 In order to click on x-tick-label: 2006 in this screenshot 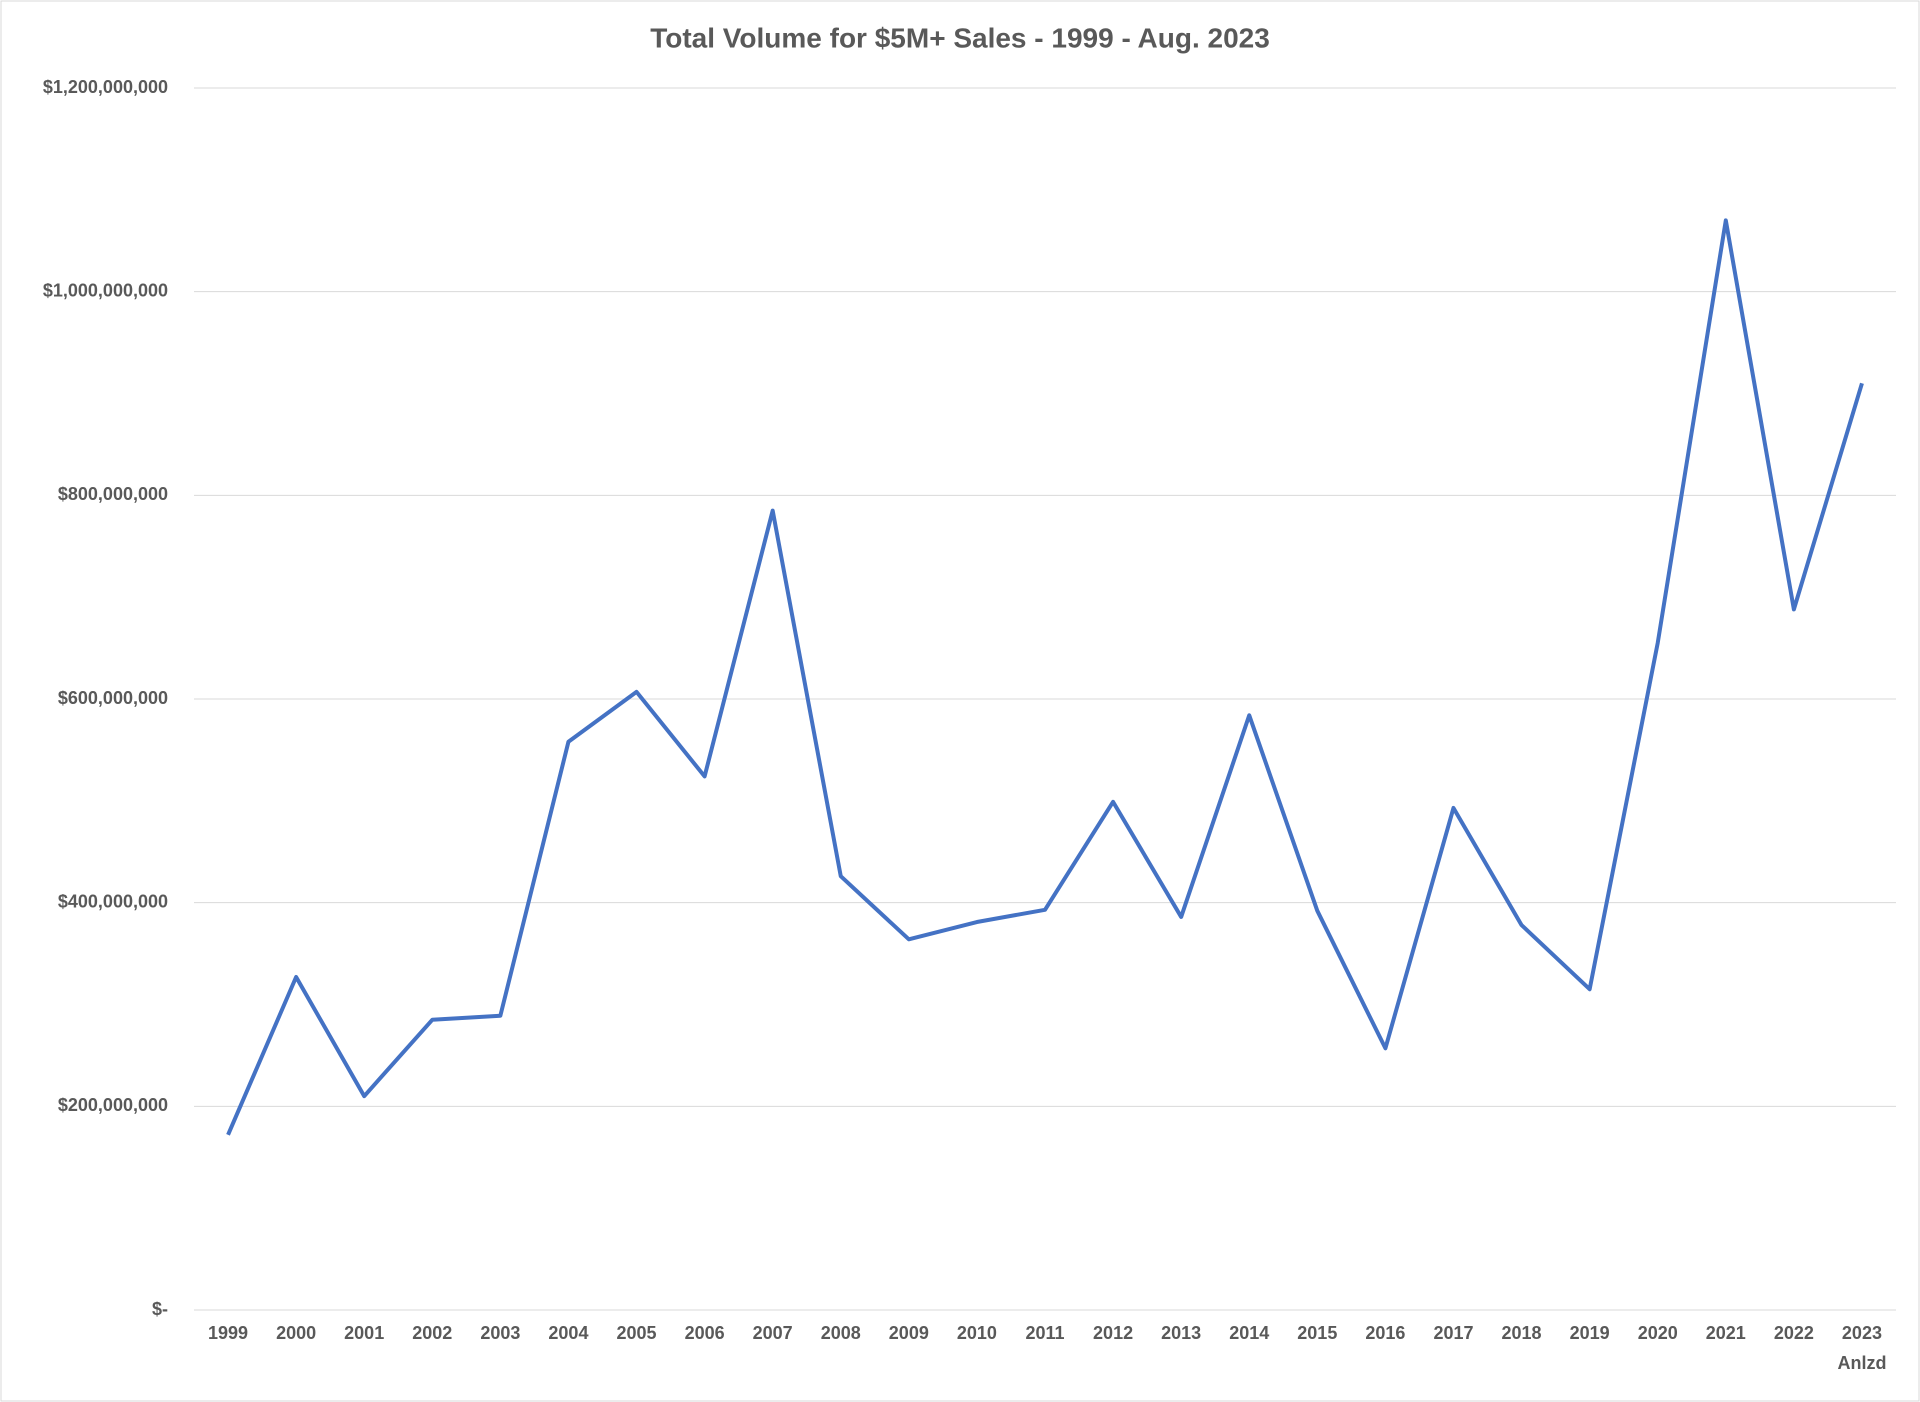, I will do `click(704, 1333)`.